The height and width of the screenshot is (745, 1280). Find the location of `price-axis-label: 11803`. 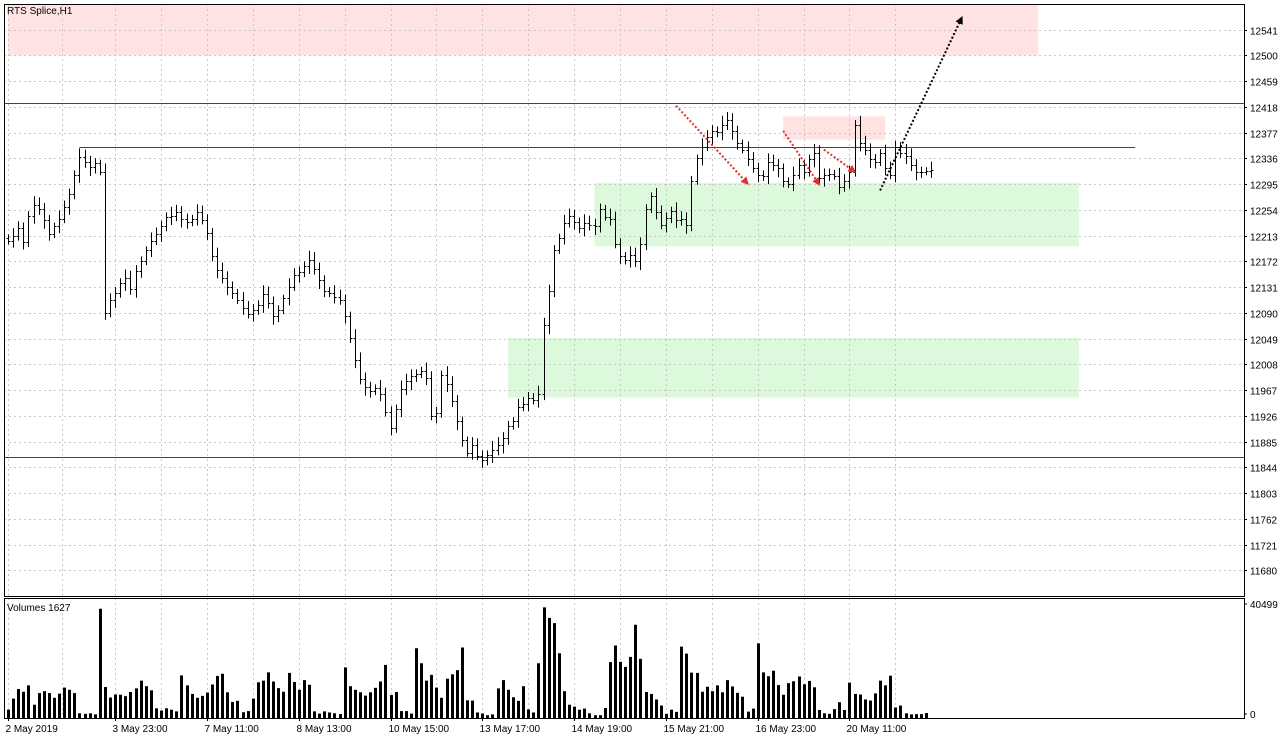

price-axis-label: 11803 is located at coordinates (1264, 495).